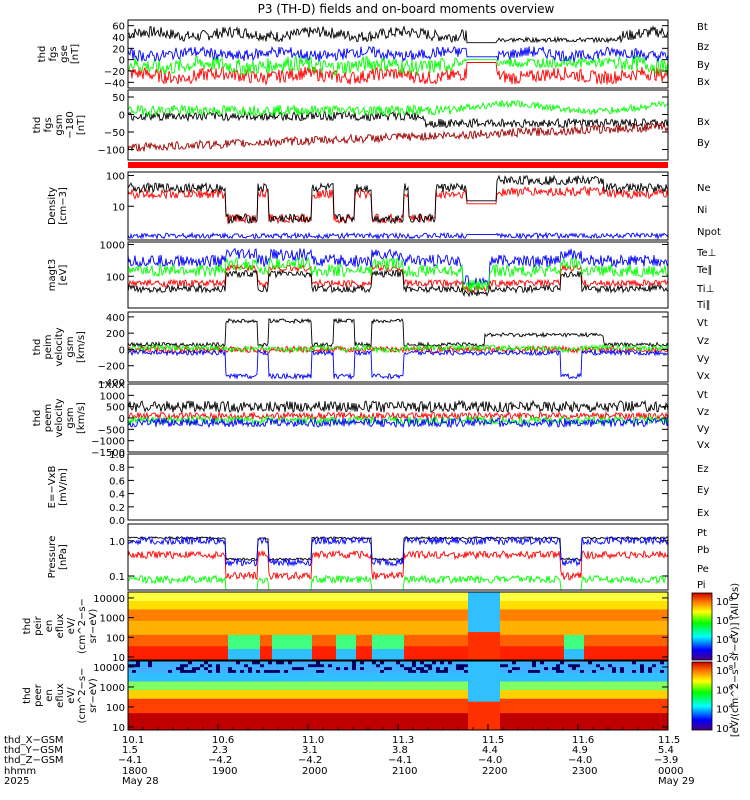 This screenshot has height=800, width=750. Describe the element at coordinates (117, 481) in the screenshot. I see `y-tick-label: 0.6` at that location.